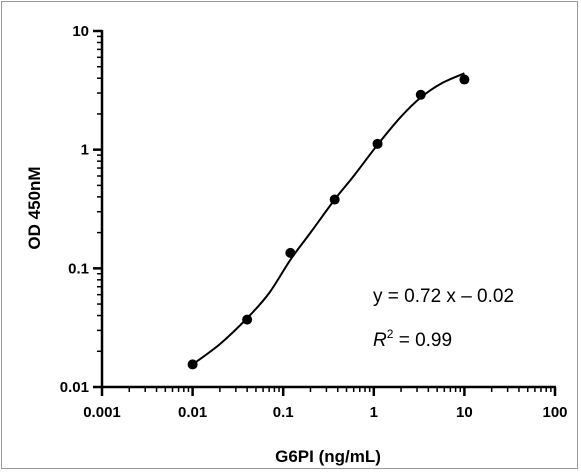 The image size is (581, 472). I want to click on y-tick-label: 1, so click(85, 150).